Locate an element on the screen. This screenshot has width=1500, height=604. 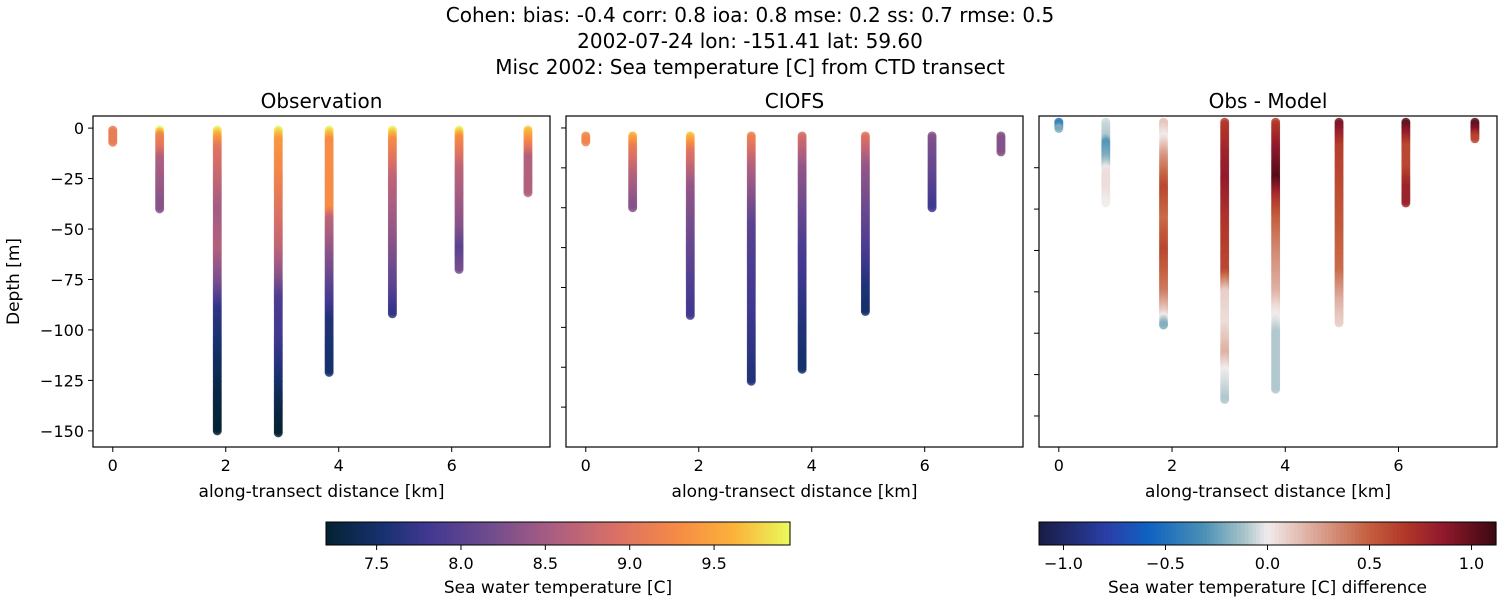
colorbar-tick-label: 9.5 is located at coordinates (713, 563).